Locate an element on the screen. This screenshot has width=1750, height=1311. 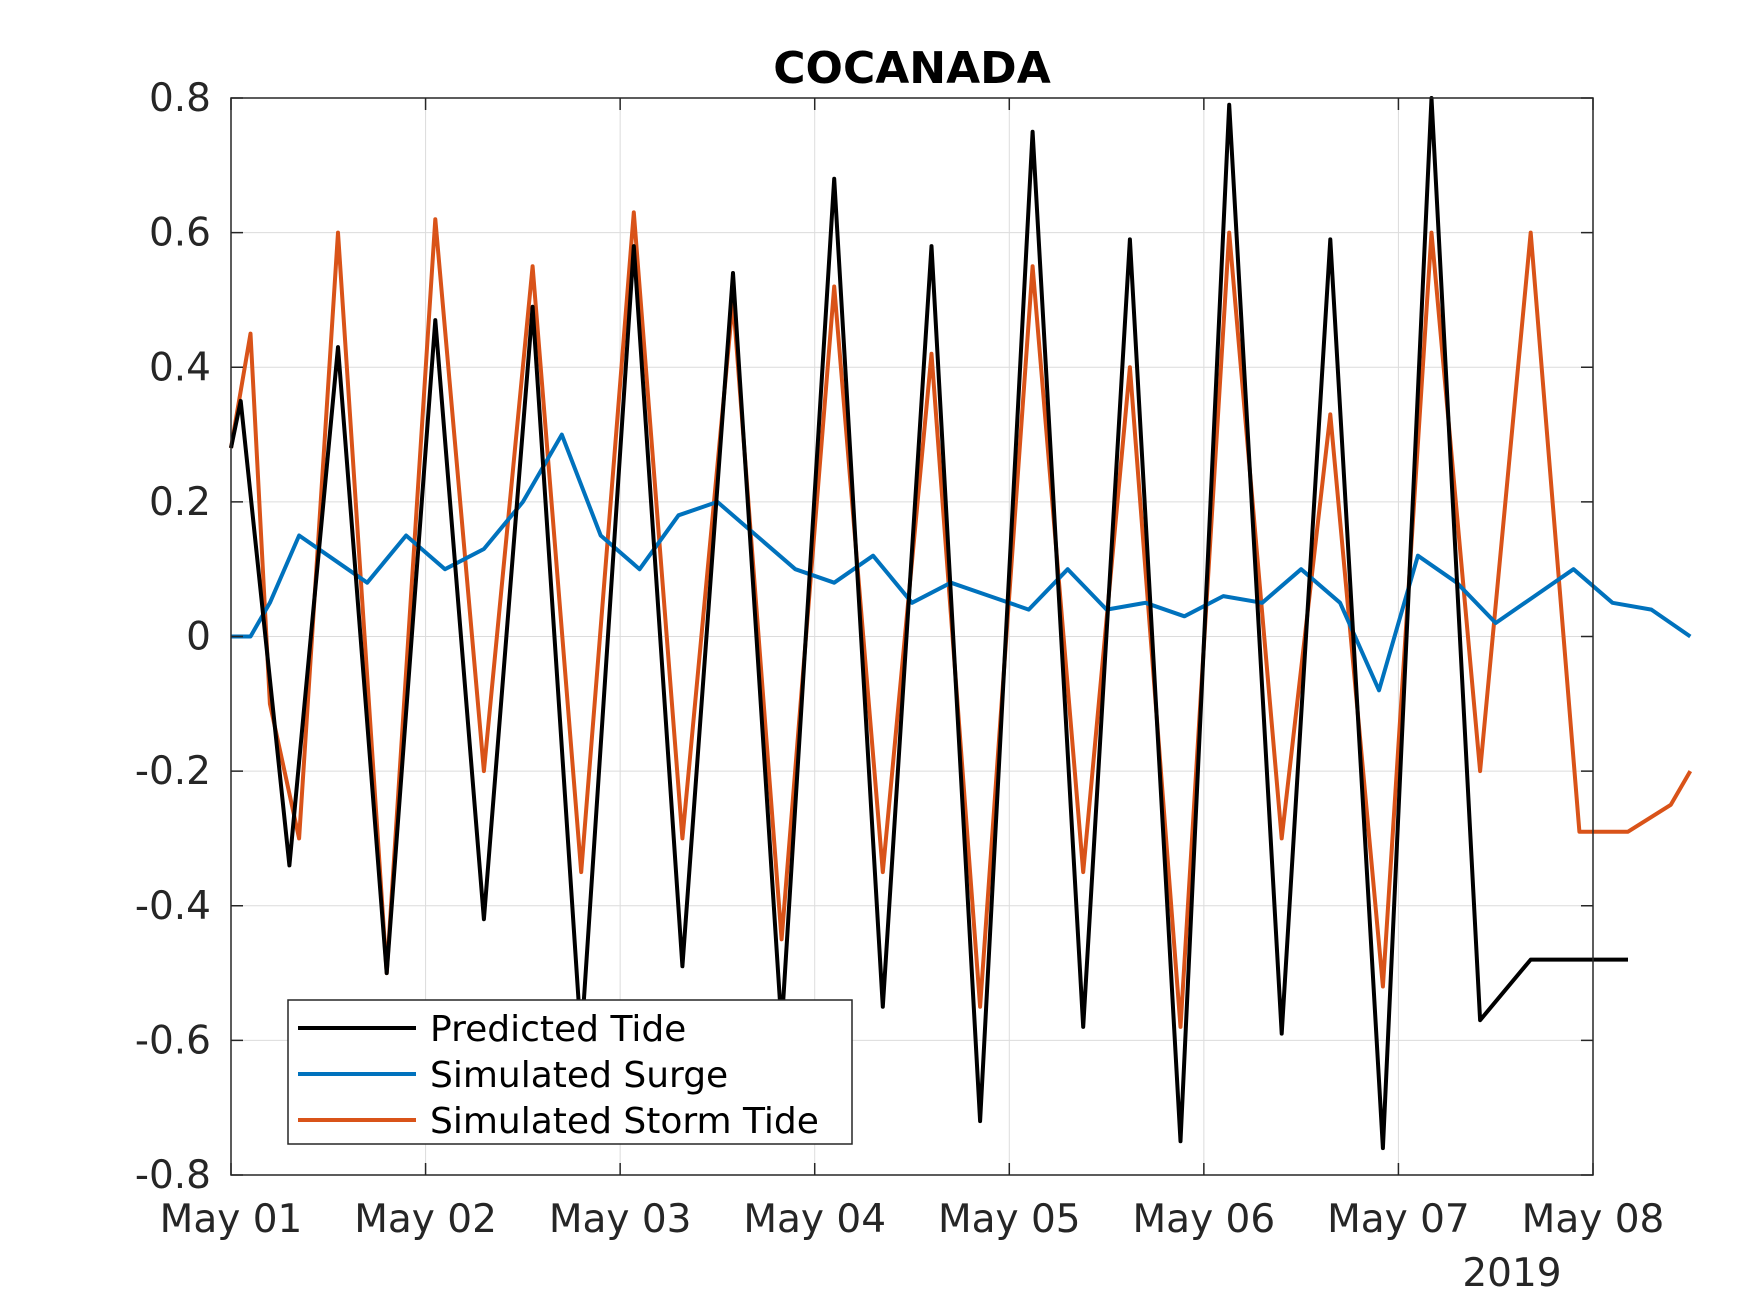
x-tick-label: May 05 is located at coordinates (1009, 1219).